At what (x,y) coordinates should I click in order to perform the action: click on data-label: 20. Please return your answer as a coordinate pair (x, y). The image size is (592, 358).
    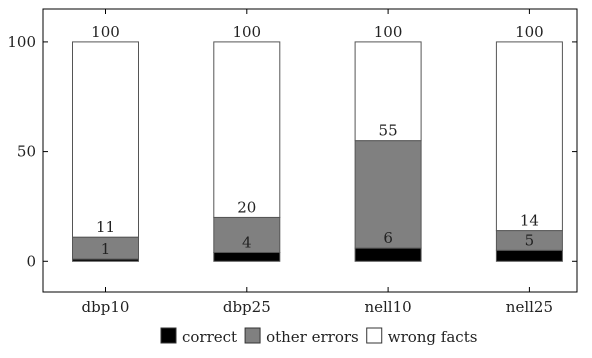
    Looking at the image, I should click on (246, 207).